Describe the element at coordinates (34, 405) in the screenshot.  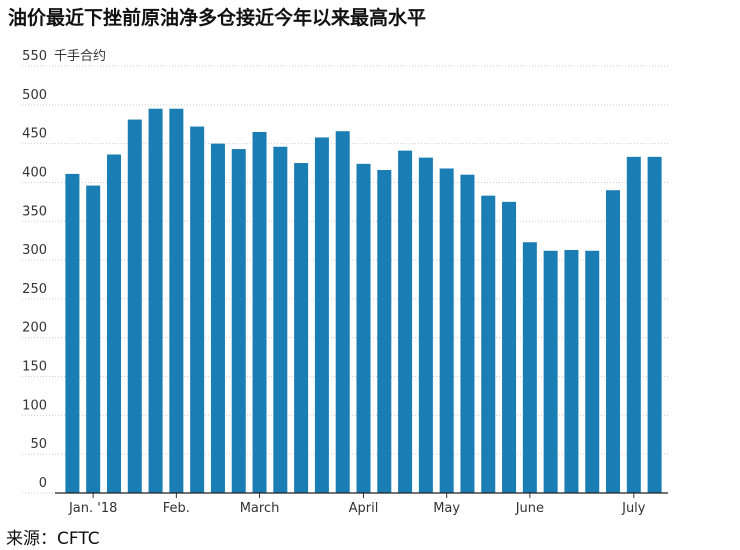
I see `y-tick-label: 100` at that location.